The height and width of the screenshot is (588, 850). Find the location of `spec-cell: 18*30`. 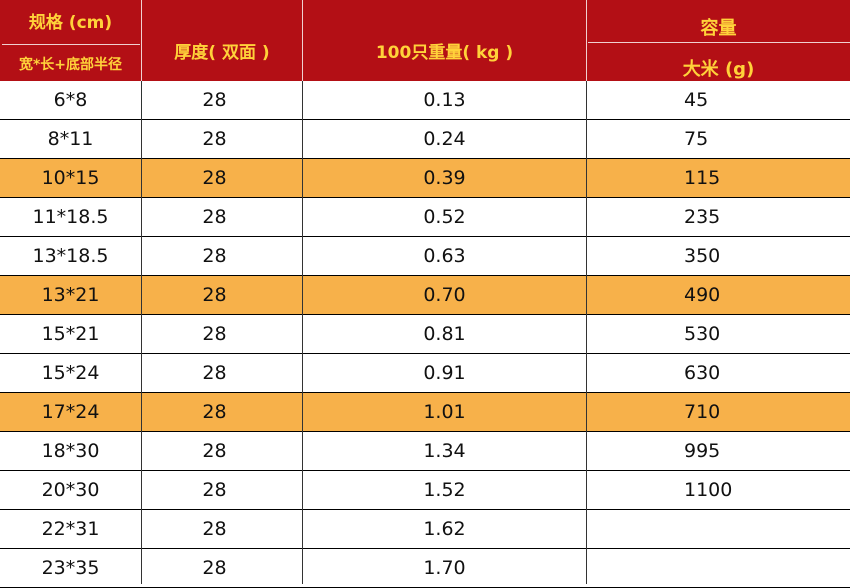

spec-cell: 18*30 is located at coordinates (70, 451).